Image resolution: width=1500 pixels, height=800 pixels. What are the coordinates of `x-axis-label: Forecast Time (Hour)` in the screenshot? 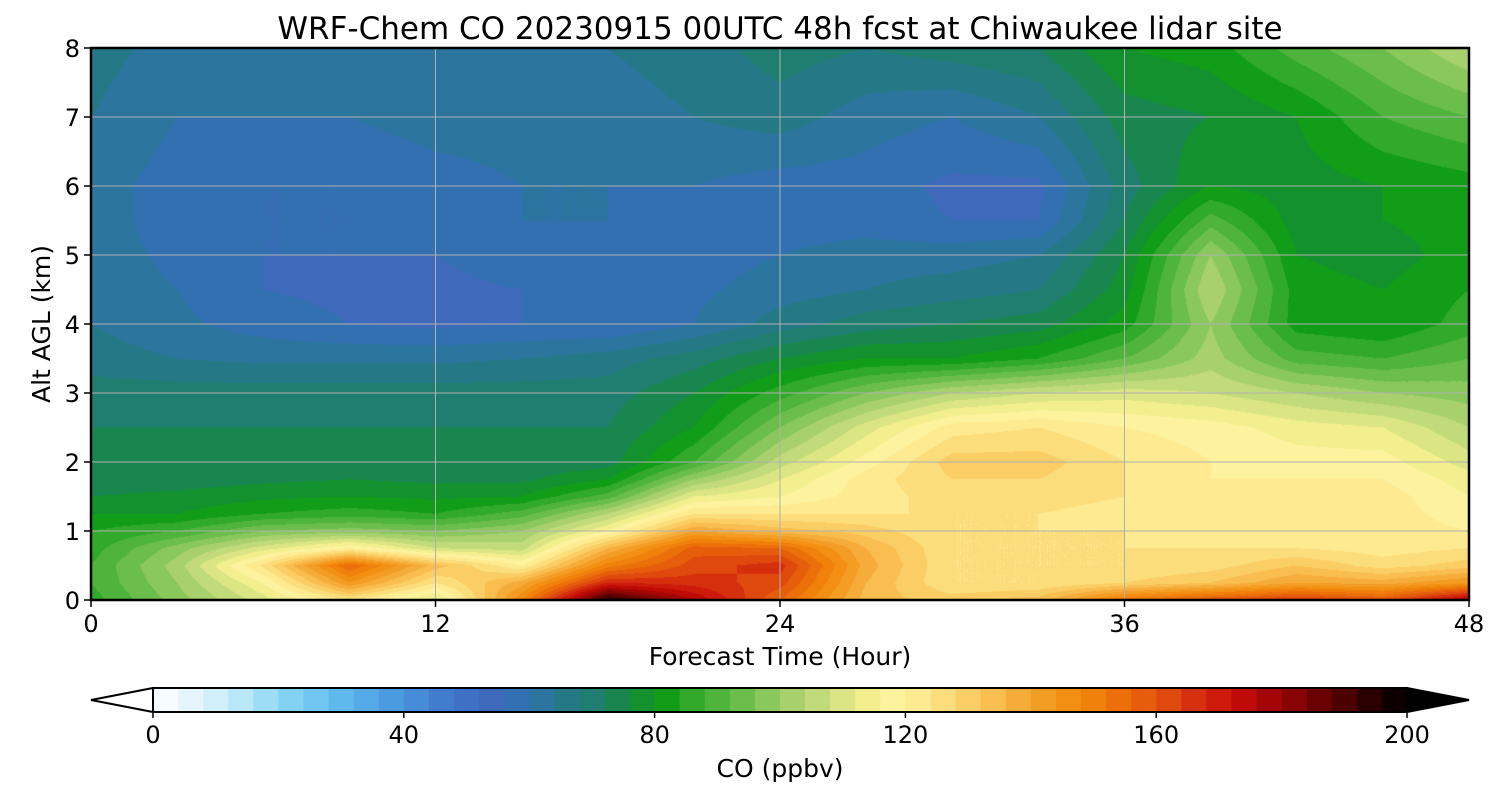 It's located at (780, 656).